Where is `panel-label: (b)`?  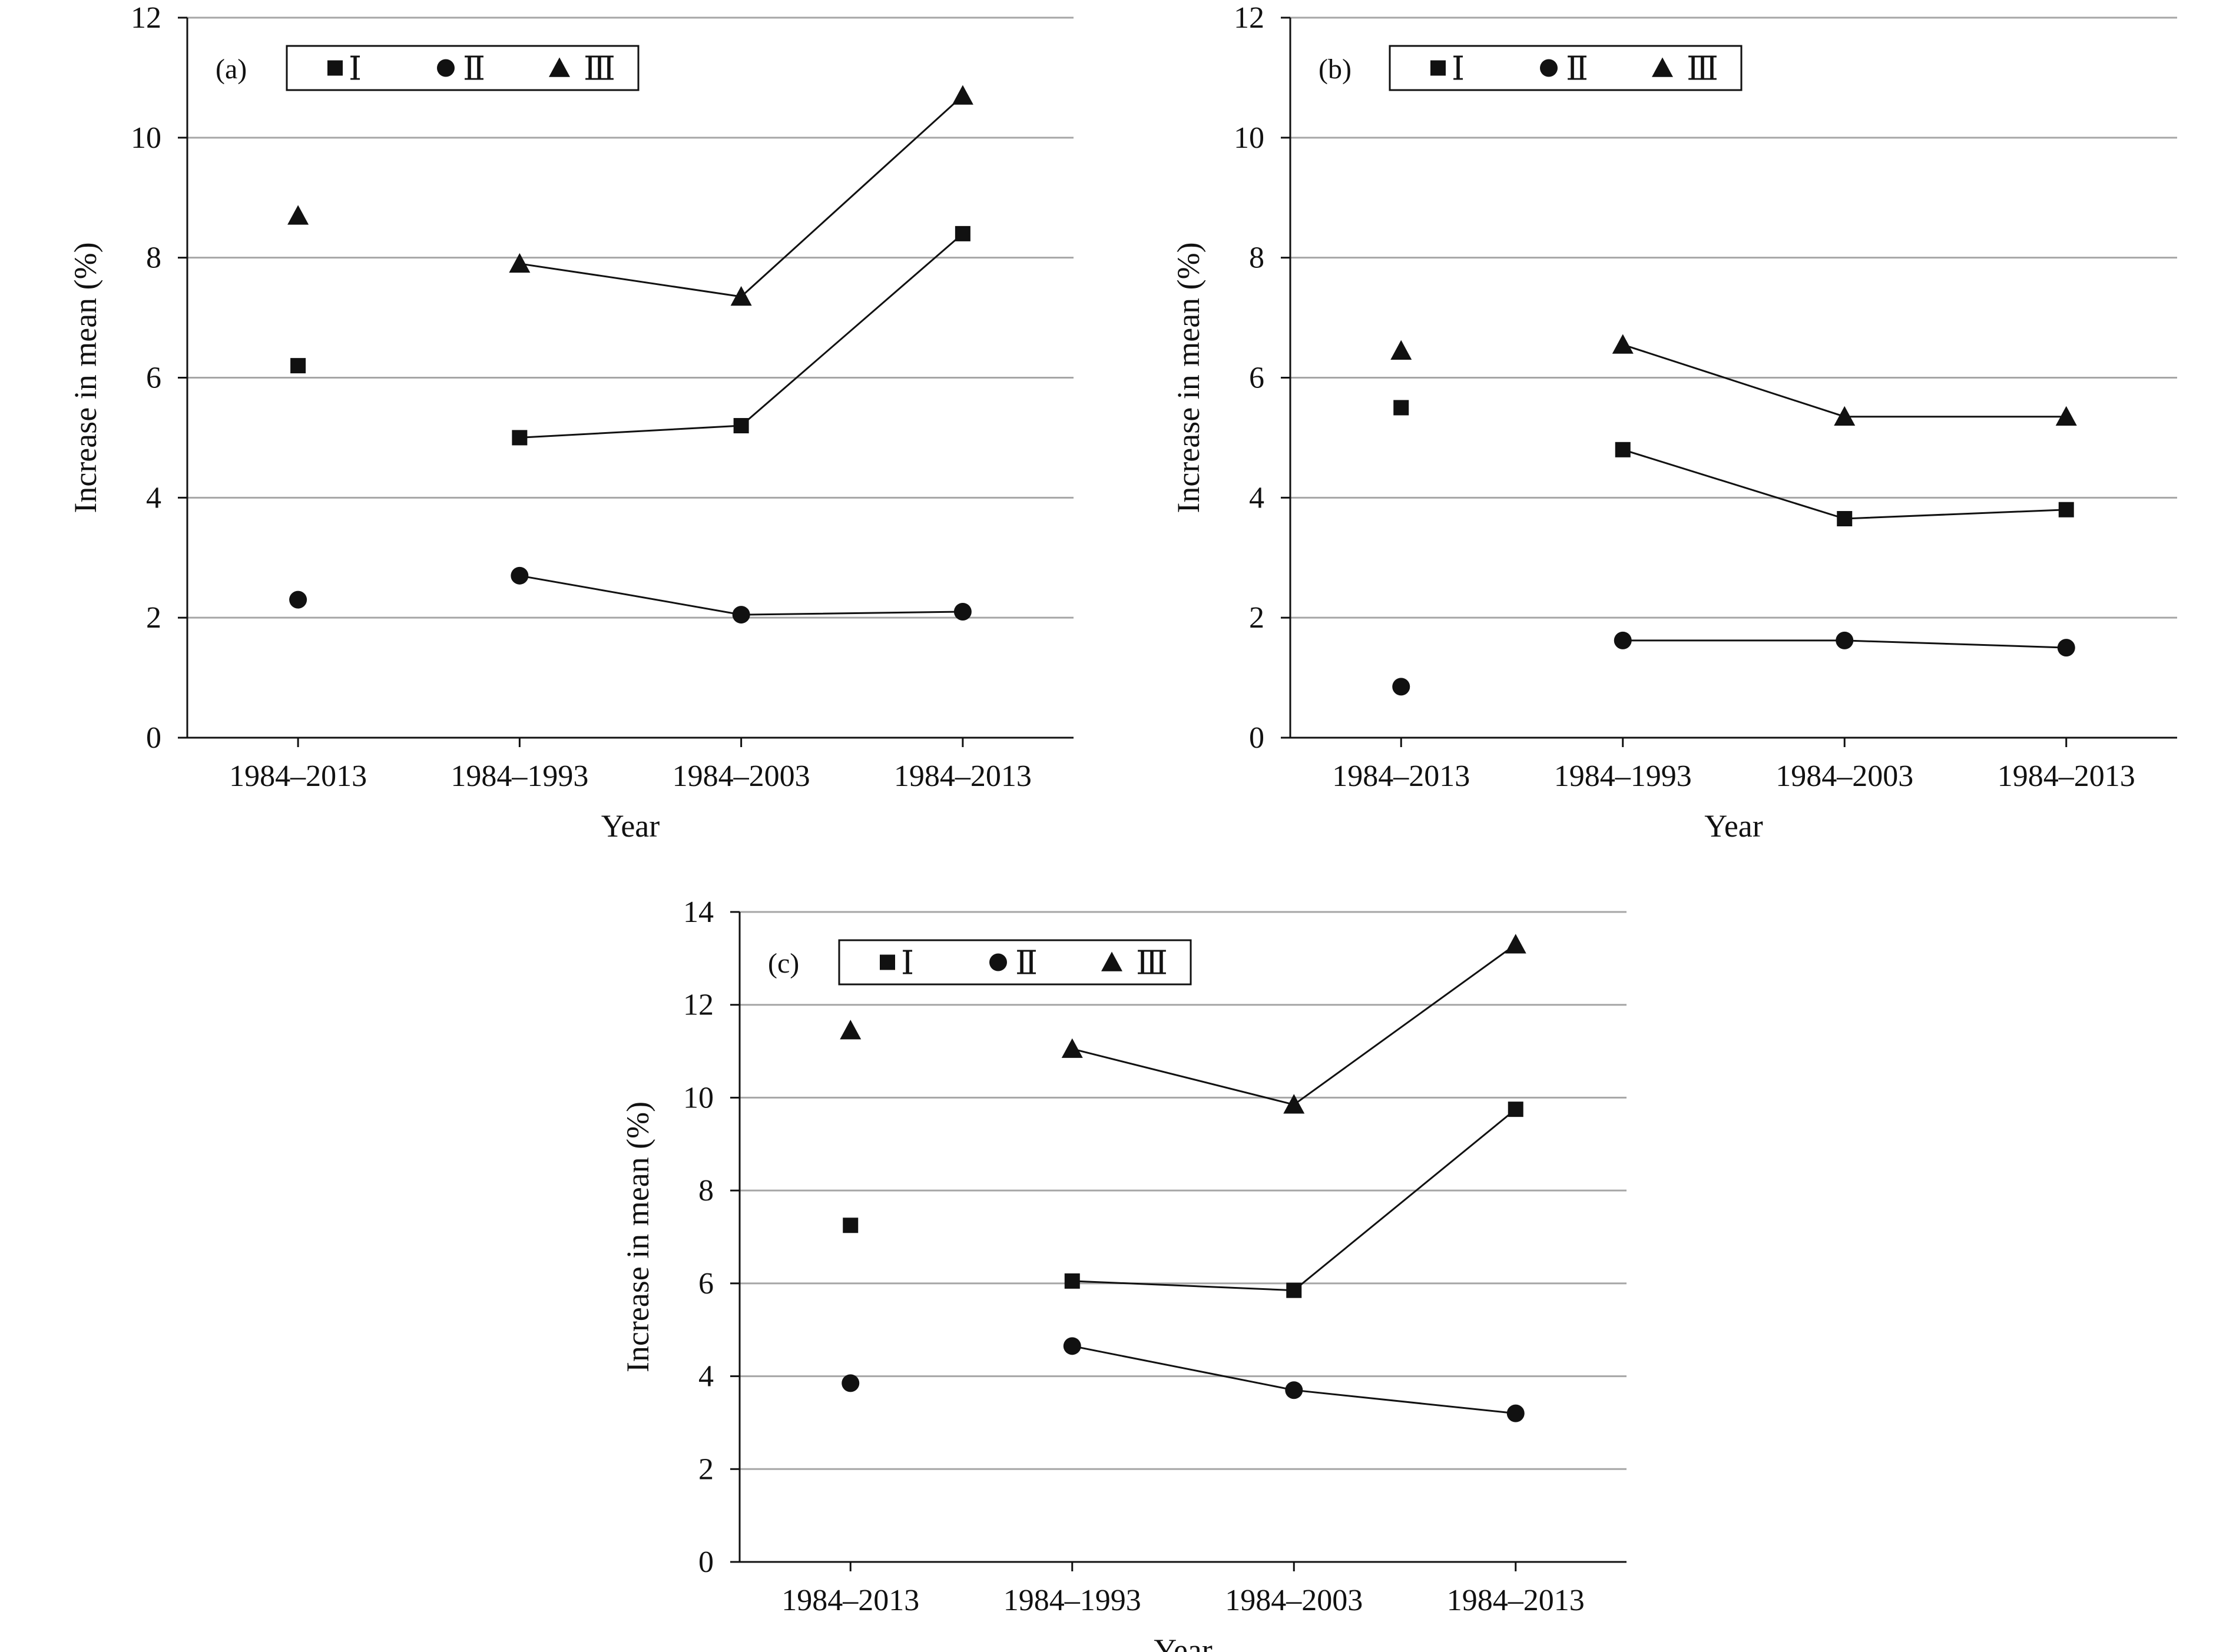 panel-label: (b) is located at coordinates (1336, 69).